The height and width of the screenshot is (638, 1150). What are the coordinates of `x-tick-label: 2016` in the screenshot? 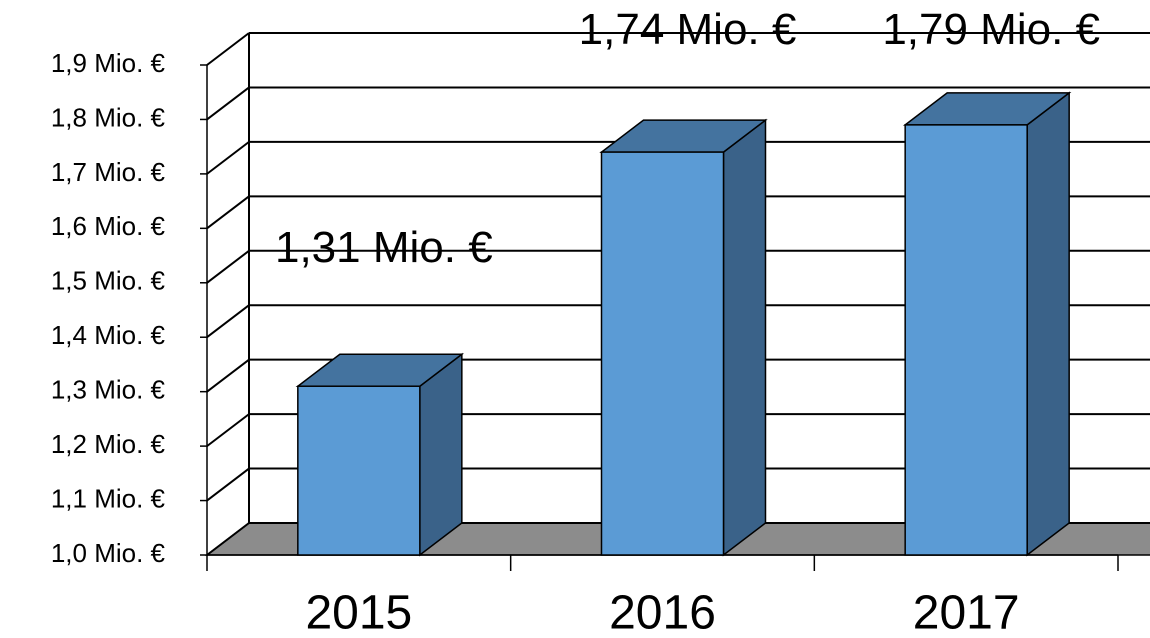 It's located at (662, 612).